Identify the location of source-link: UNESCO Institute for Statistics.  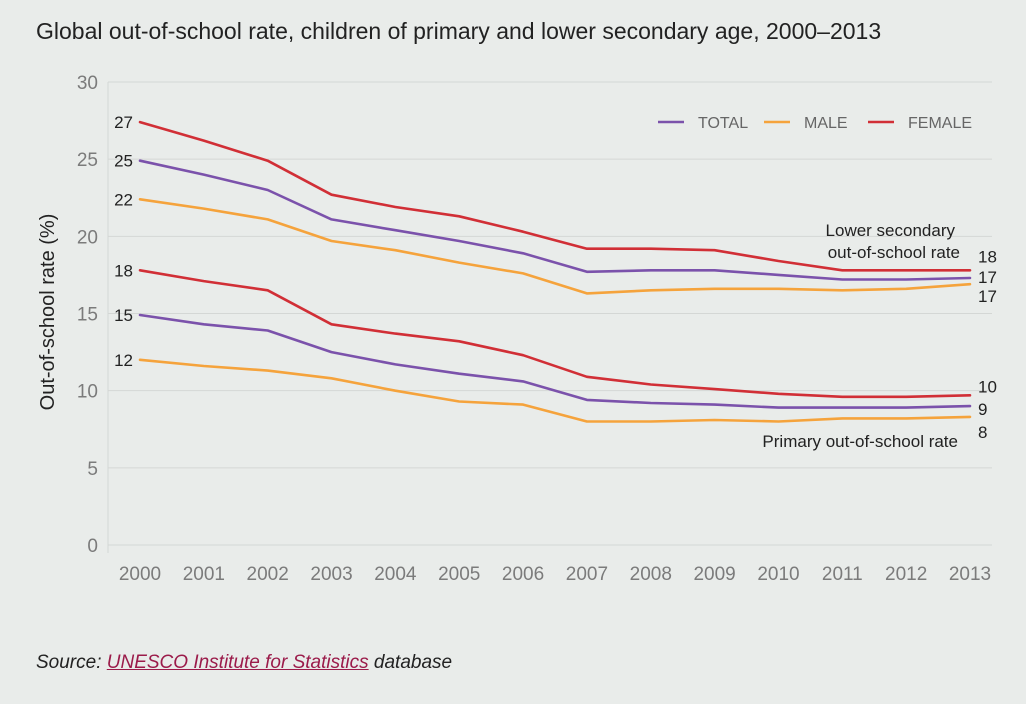
(237, 662).